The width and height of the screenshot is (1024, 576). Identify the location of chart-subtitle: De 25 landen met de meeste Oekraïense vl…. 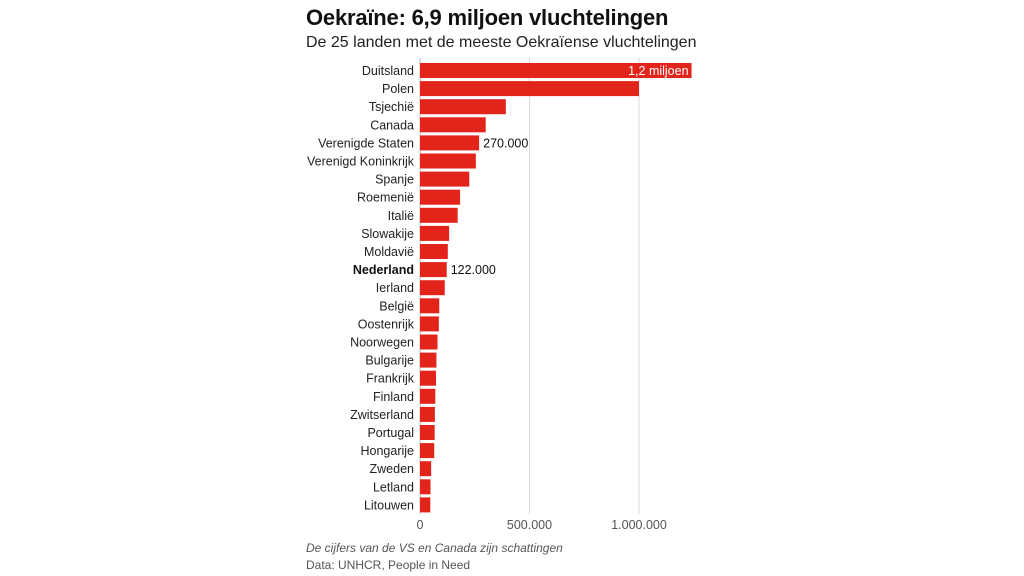
(501, 42).